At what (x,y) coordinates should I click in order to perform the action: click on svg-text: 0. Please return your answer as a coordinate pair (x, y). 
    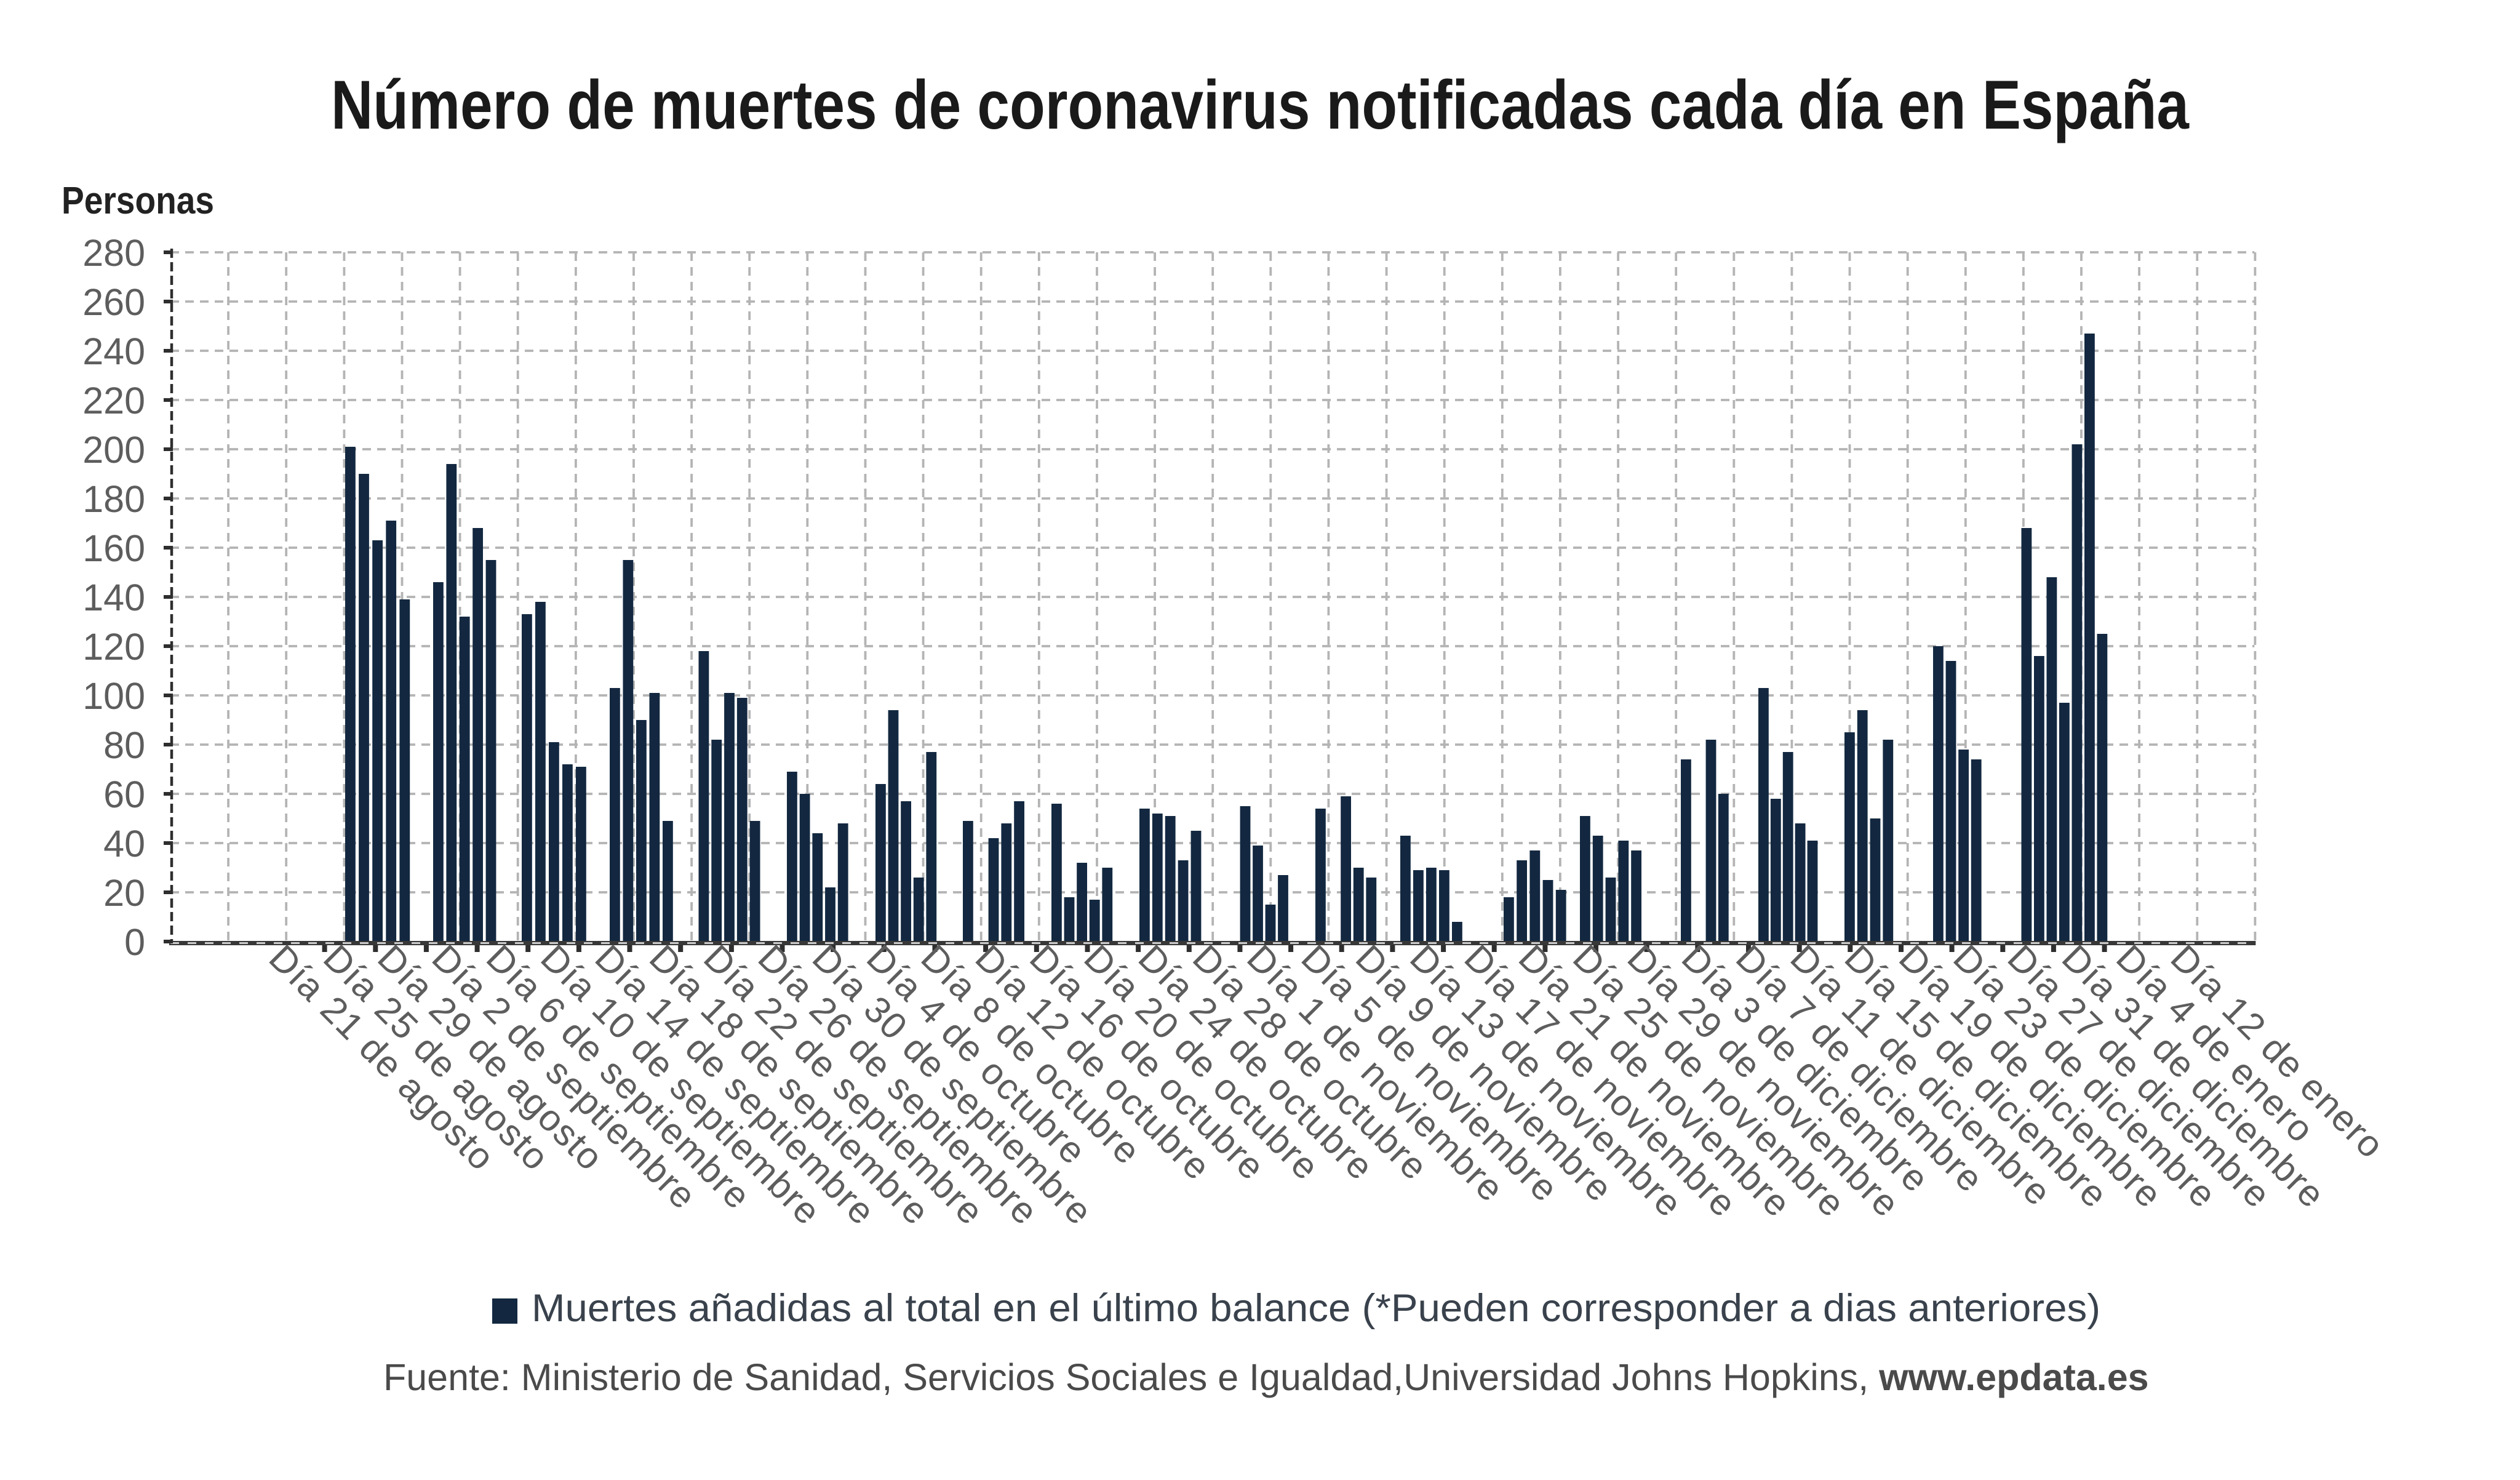
    Looking at the image, I should click on (134, 942).